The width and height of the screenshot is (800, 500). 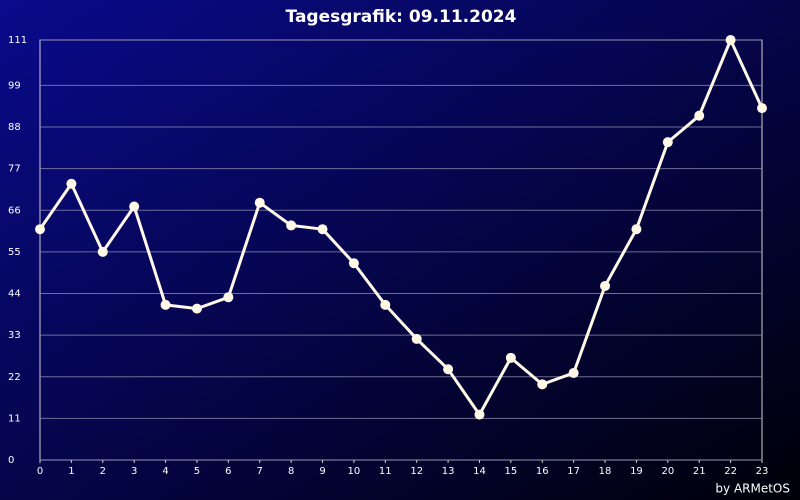 I want to click on y-tick-label: 77, so click(x=14, y=169).